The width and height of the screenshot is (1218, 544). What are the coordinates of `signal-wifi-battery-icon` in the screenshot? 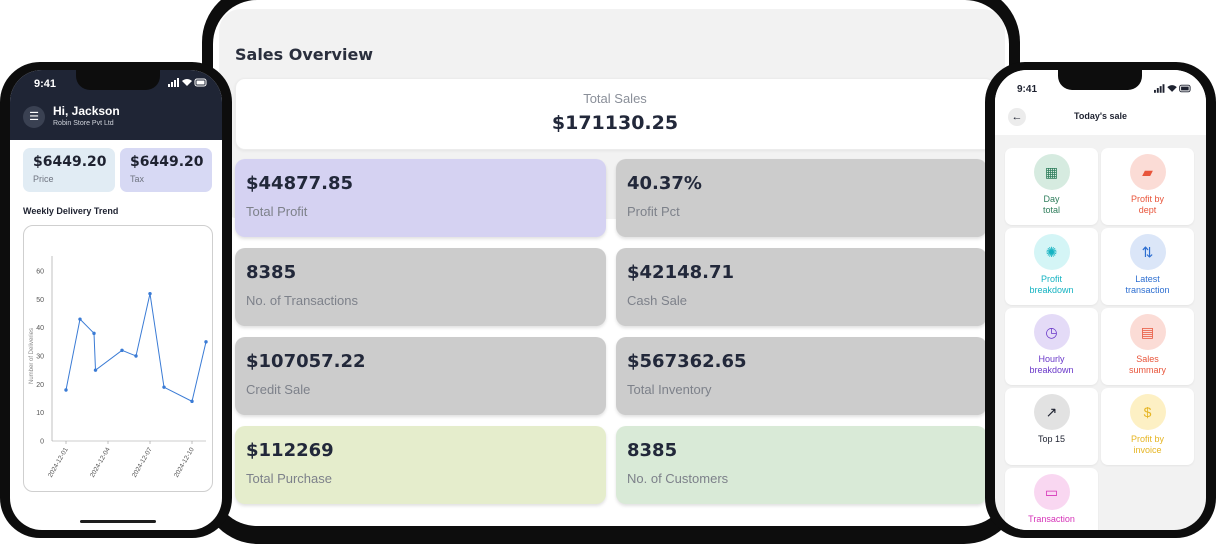 It's located at (1172, 88).